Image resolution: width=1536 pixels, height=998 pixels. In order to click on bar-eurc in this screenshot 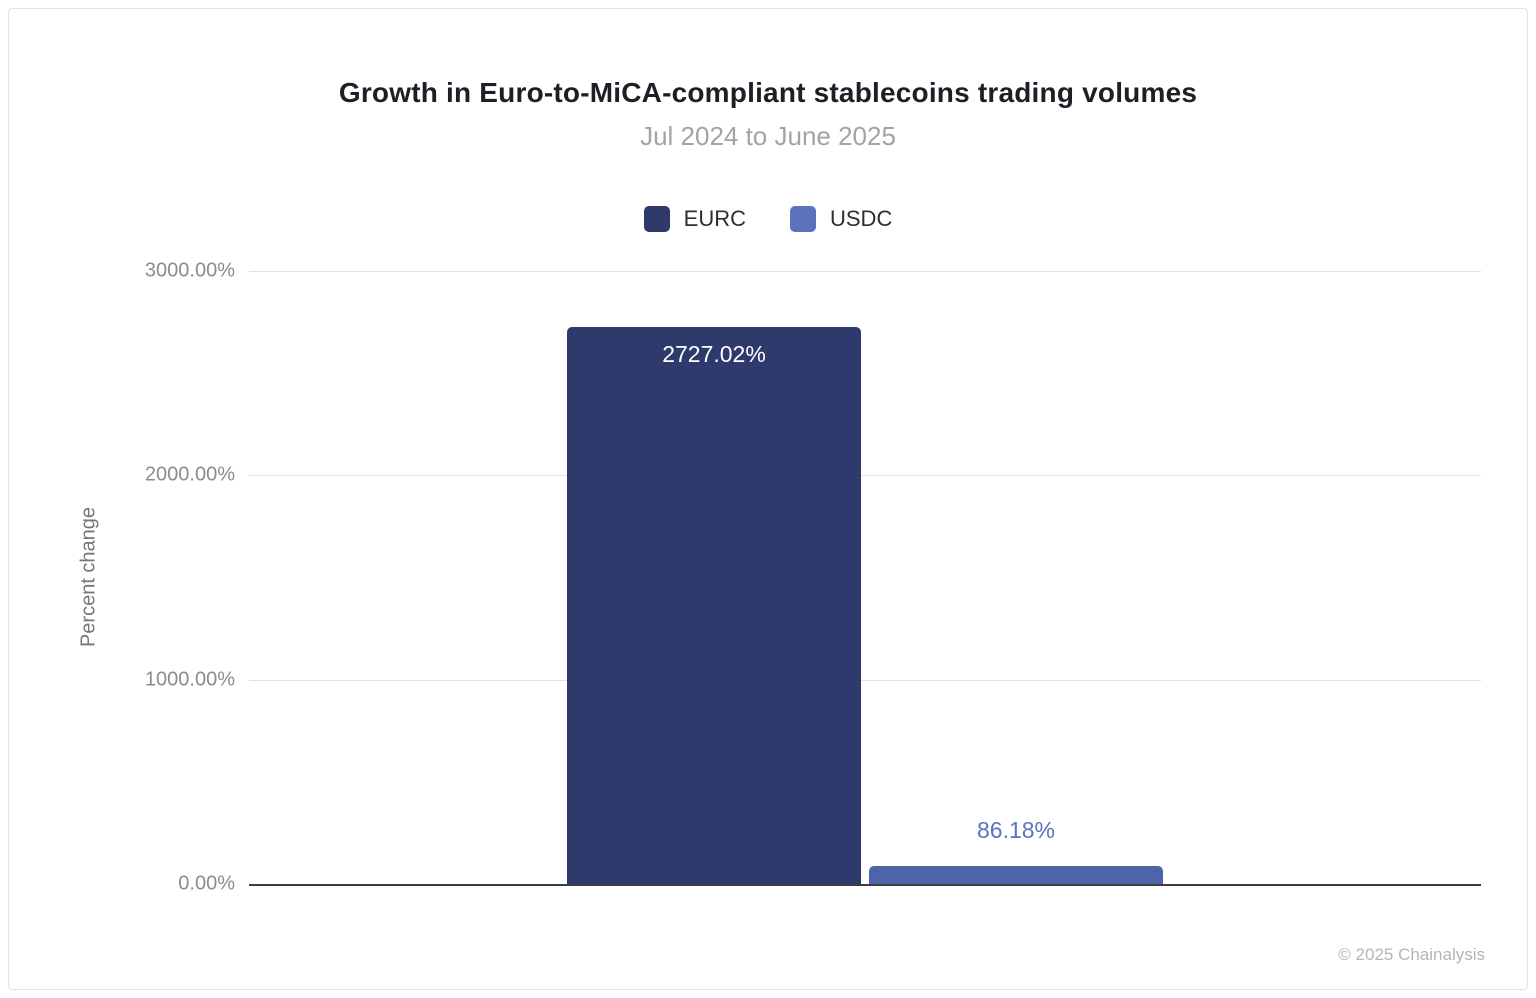, I will do `click(714, 605)`.